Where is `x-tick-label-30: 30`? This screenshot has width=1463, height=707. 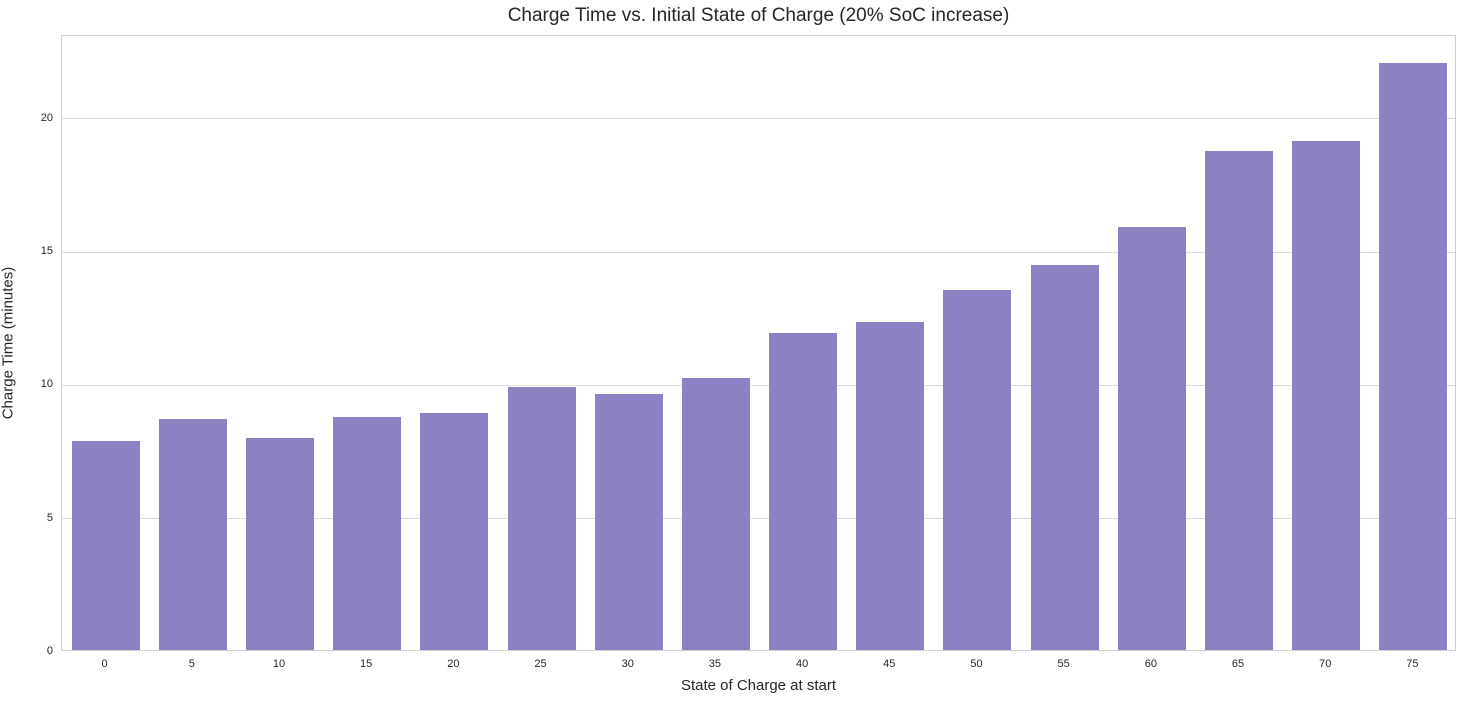
x-tick-label-30: 30 is located at coordinates (627, 664).